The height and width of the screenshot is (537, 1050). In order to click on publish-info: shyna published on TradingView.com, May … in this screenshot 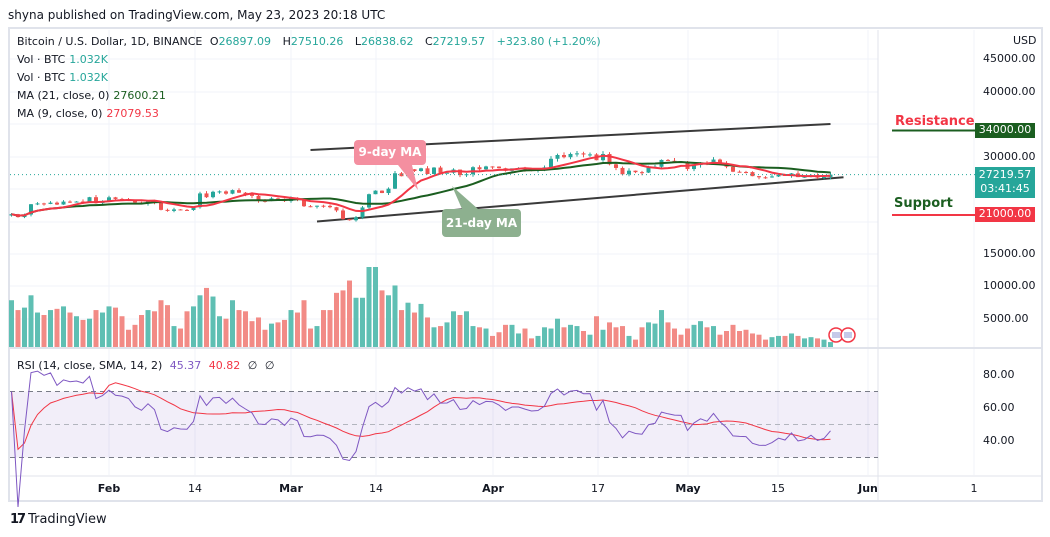, I will do `click(197, 15)`.